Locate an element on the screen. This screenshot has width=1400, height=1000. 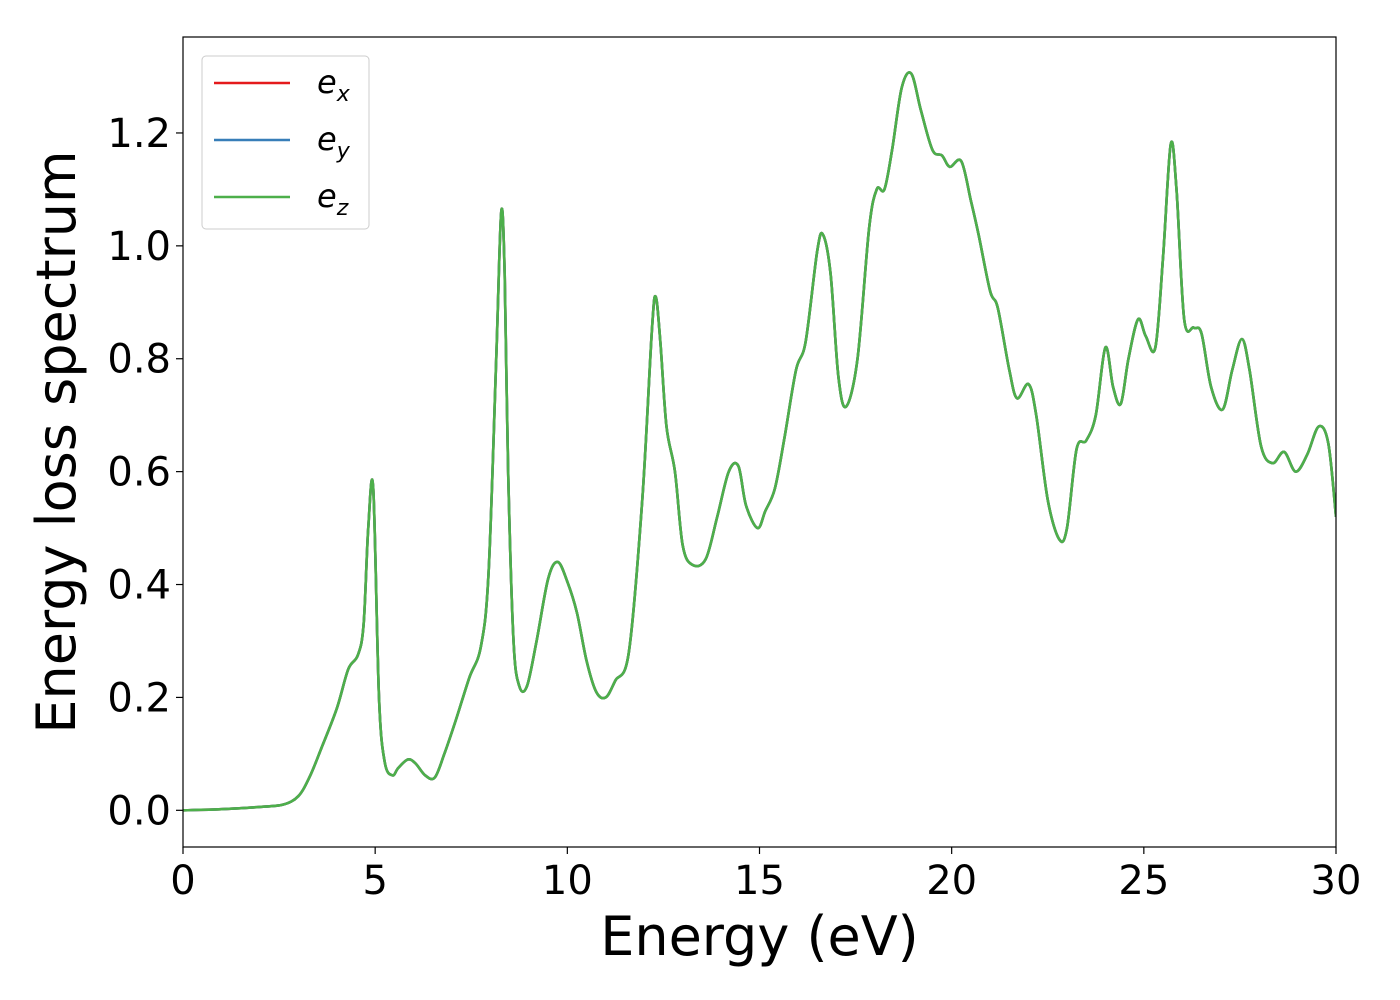
y-tick-label: 0.0 is located at coordinates (139, 811).